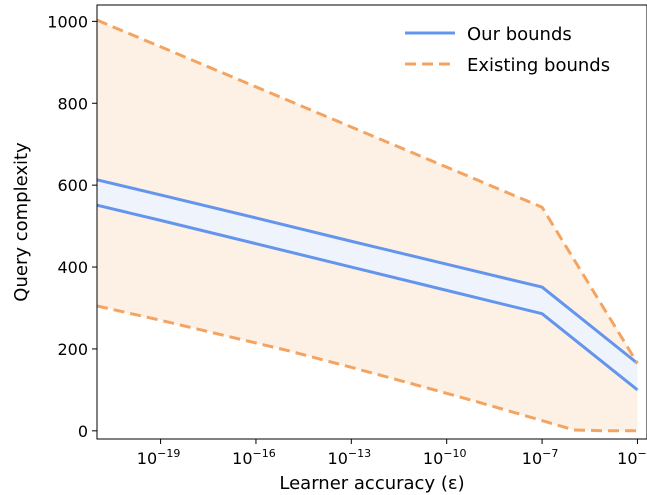 This screenshot has height=495, width=647. I want to click on x-tick-label: 10⁻¹⁰, so click(445, 457).